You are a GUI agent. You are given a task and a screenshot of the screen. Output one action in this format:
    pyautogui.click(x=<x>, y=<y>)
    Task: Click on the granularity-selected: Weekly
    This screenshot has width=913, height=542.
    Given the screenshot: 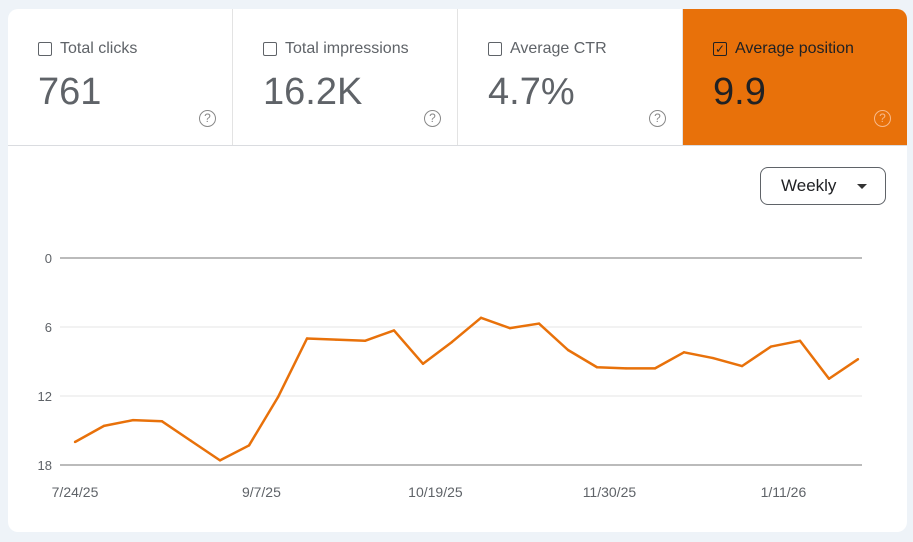 What is the action you would take?
    pyautogui.click(x=809, y=185)
    